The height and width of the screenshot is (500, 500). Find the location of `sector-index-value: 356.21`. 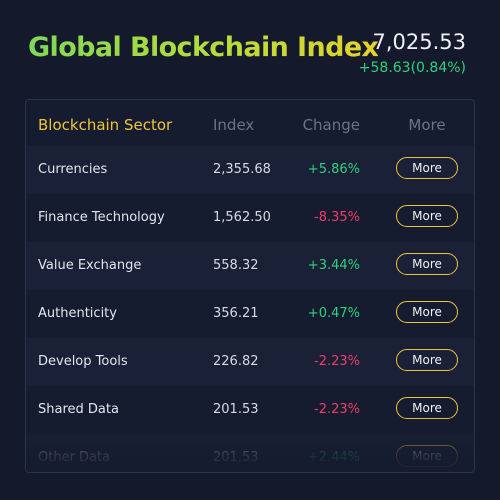

sector-index-value: 356.21 is located at coordinates (236, 313).